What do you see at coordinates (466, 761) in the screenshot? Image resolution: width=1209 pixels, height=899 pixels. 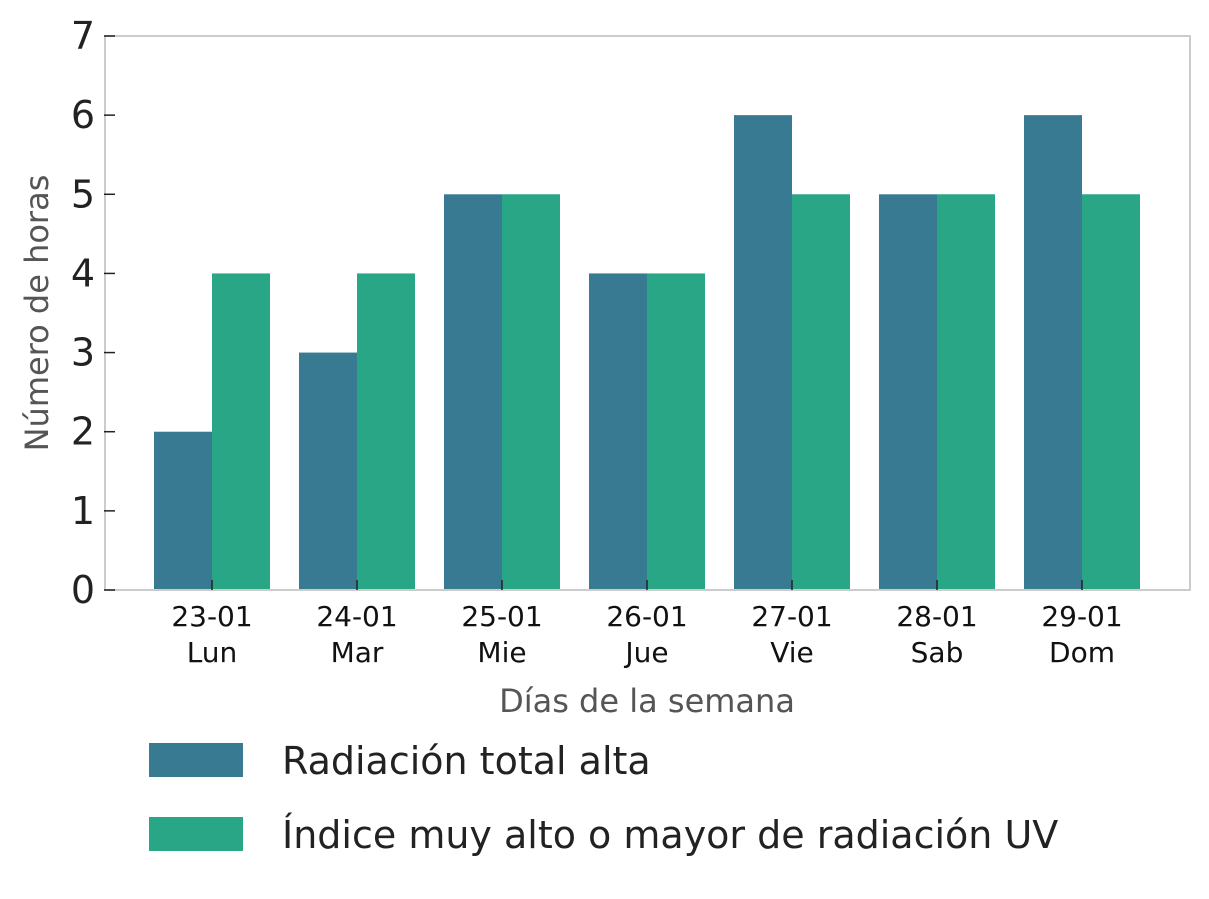 I see `legend-label: Radiación total alta` at bounding box center [466, 761].